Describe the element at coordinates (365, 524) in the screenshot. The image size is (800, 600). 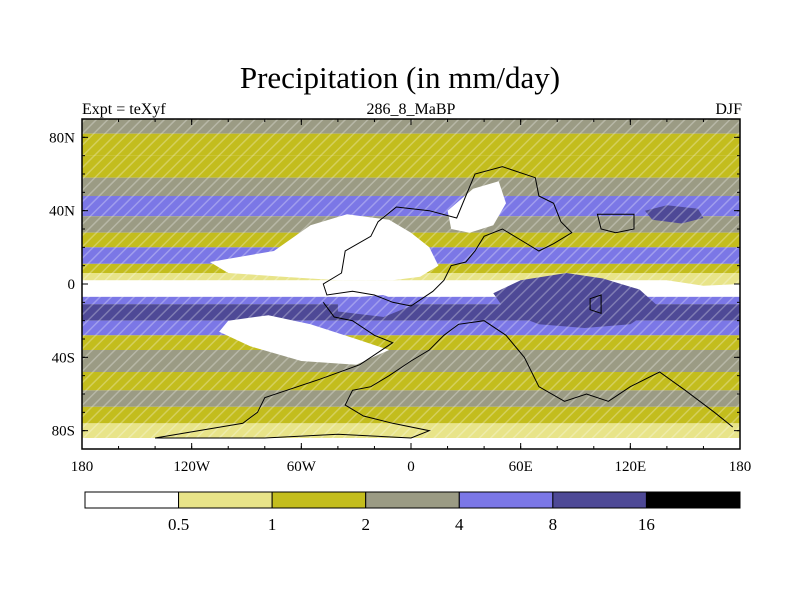
I see `colorbar-label: 2` at that location.